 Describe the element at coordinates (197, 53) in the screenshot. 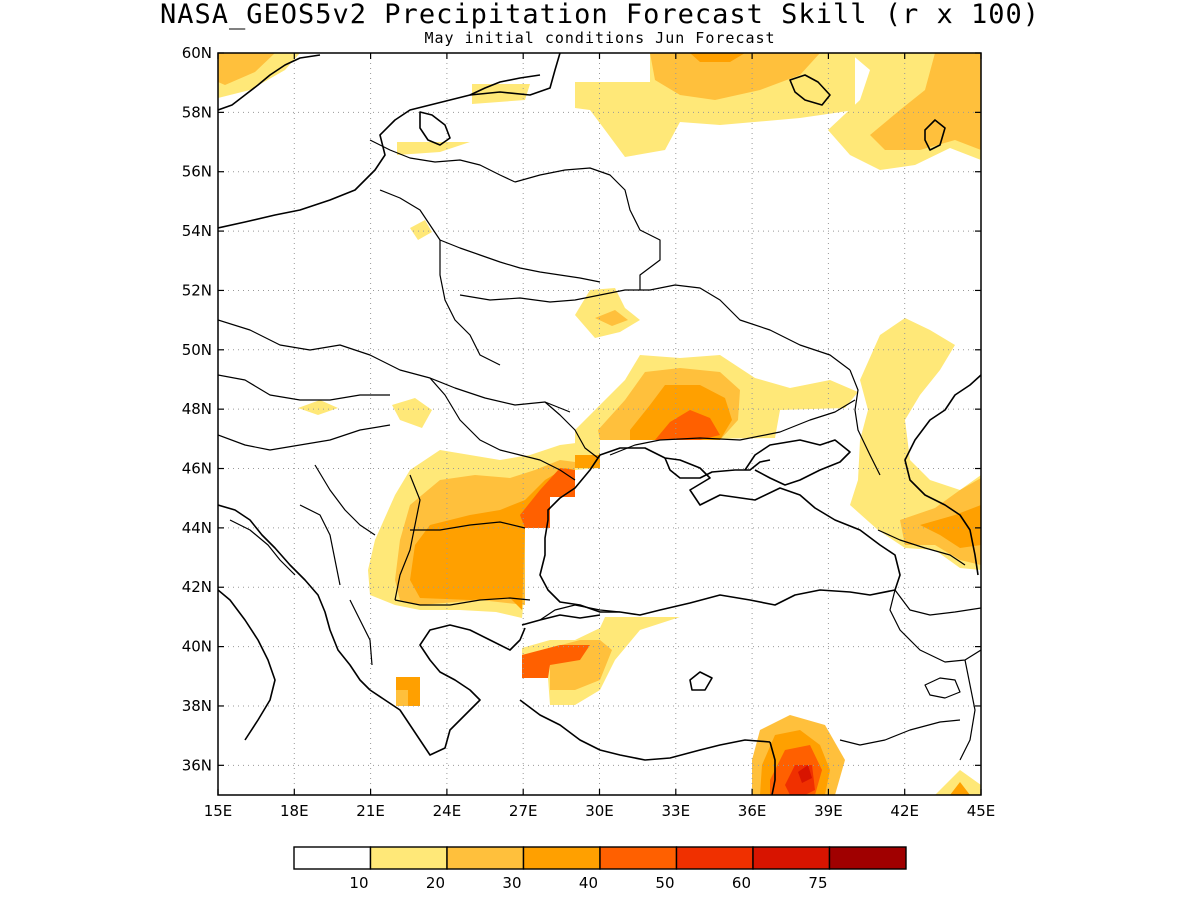

I see `y-tick-label: 60N` at that location.